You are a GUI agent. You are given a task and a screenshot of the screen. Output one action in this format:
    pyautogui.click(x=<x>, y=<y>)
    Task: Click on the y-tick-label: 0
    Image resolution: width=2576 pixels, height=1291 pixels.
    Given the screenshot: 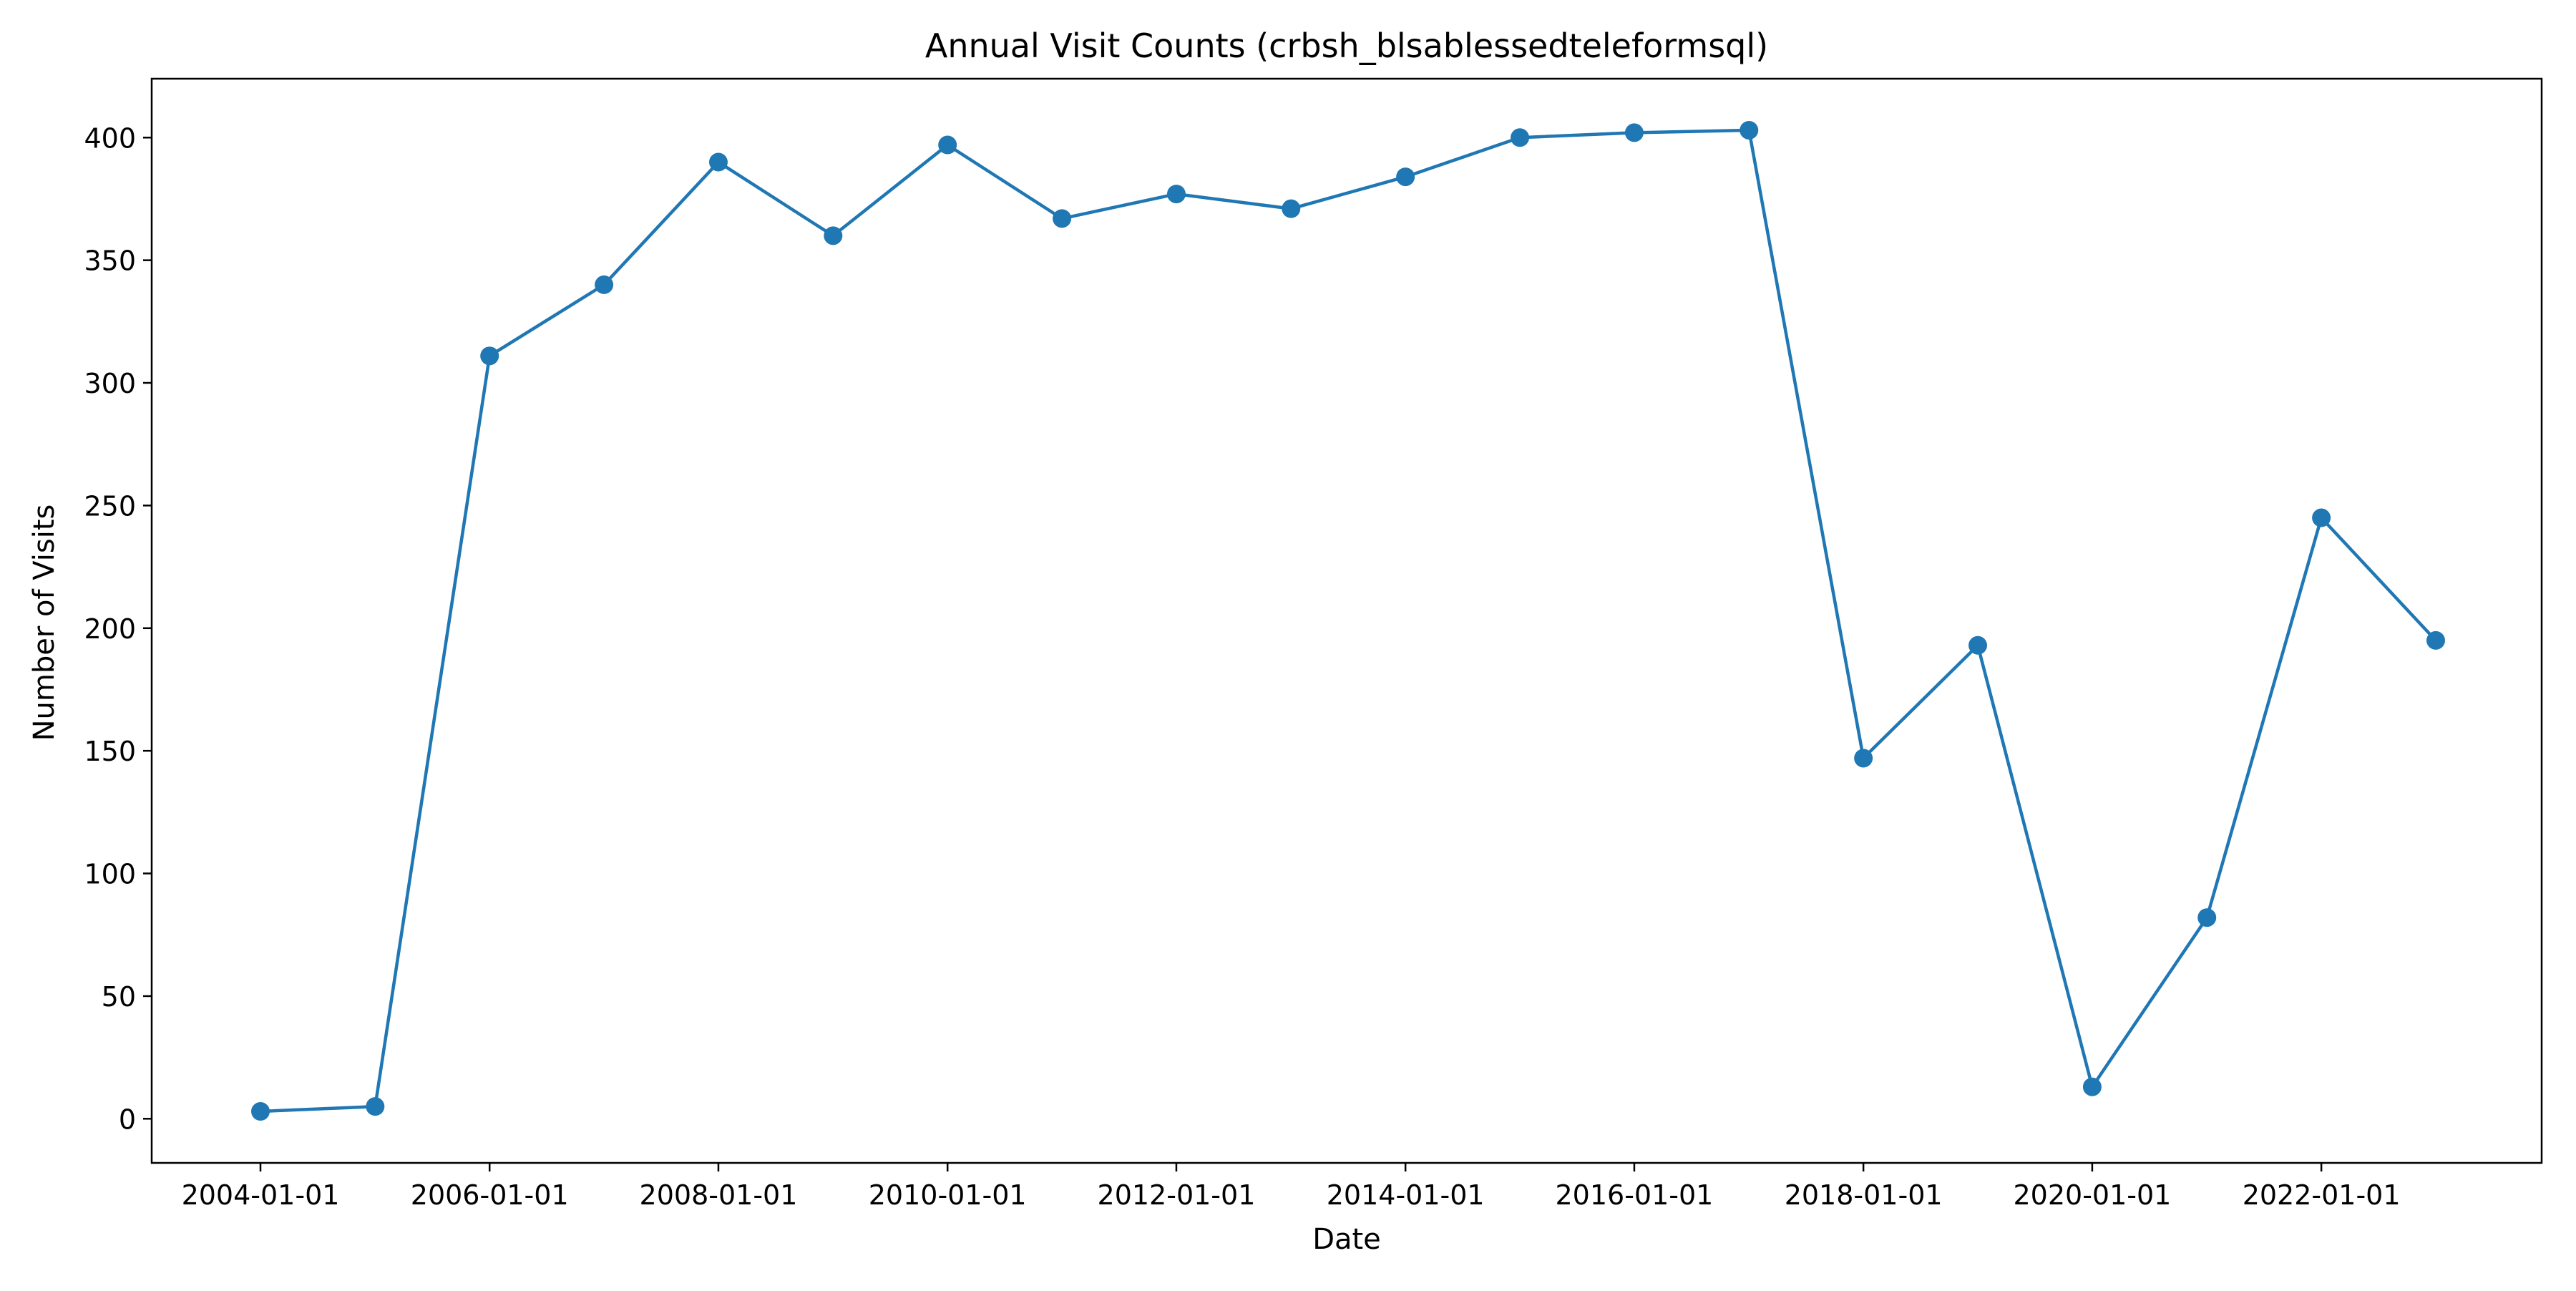 What is the action you would take?
    pyautogui.click(x=127, y=1119)
    